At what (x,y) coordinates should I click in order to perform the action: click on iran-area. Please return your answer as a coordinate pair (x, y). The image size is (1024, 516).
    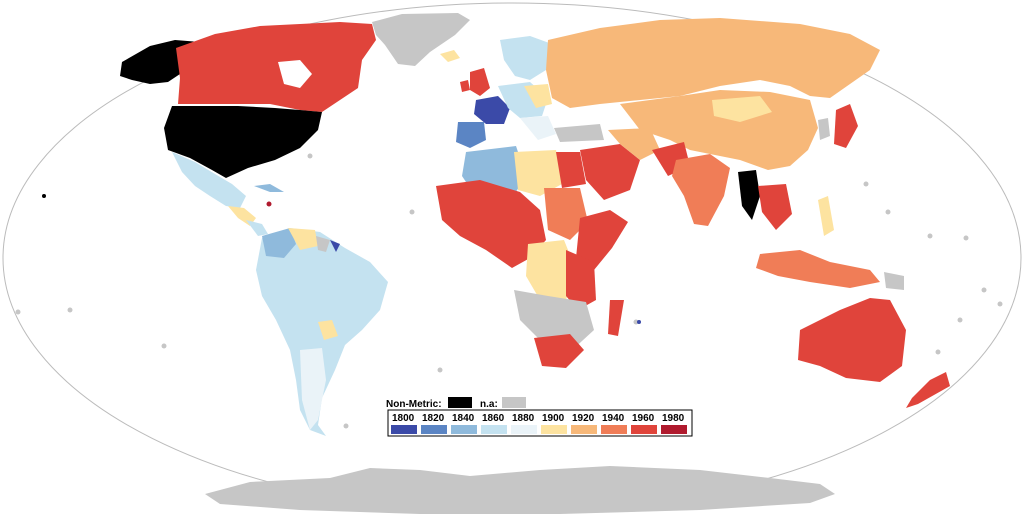
    Looking at the image, I should click on (634, 144).